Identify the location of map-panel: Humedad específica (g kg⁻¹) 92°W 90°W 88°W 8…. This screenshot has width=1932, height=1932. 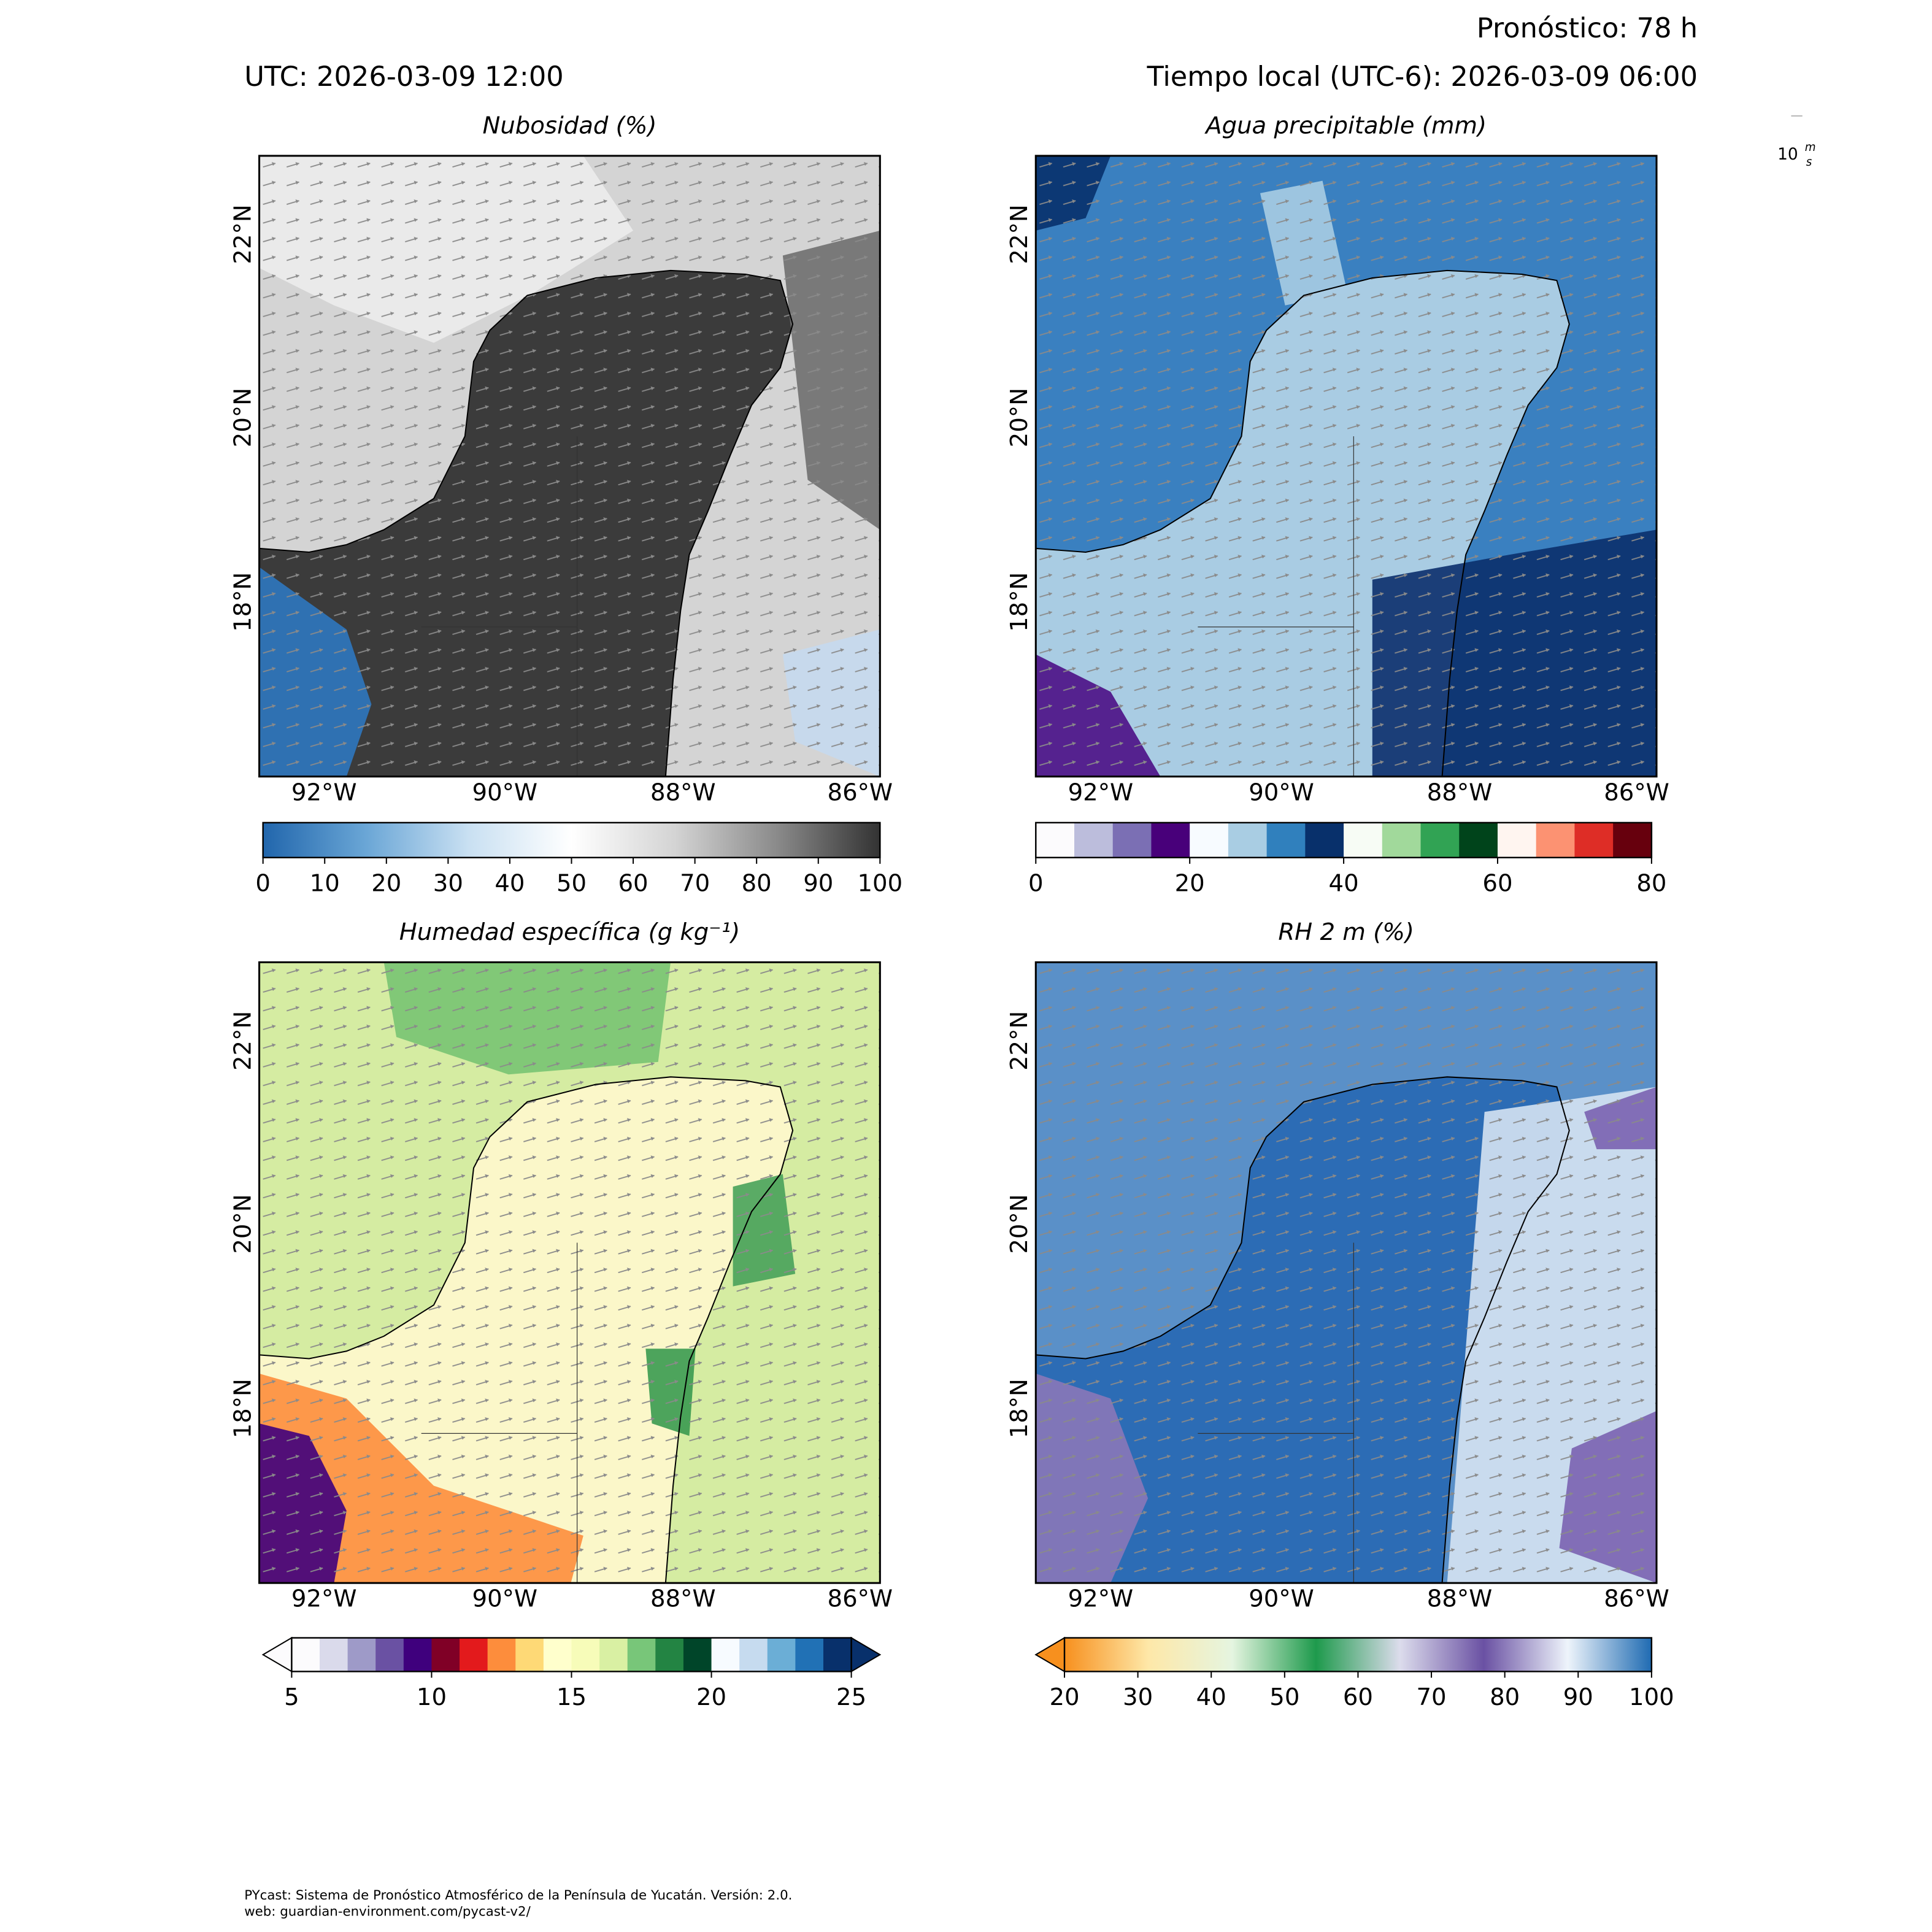
(561, 1265).